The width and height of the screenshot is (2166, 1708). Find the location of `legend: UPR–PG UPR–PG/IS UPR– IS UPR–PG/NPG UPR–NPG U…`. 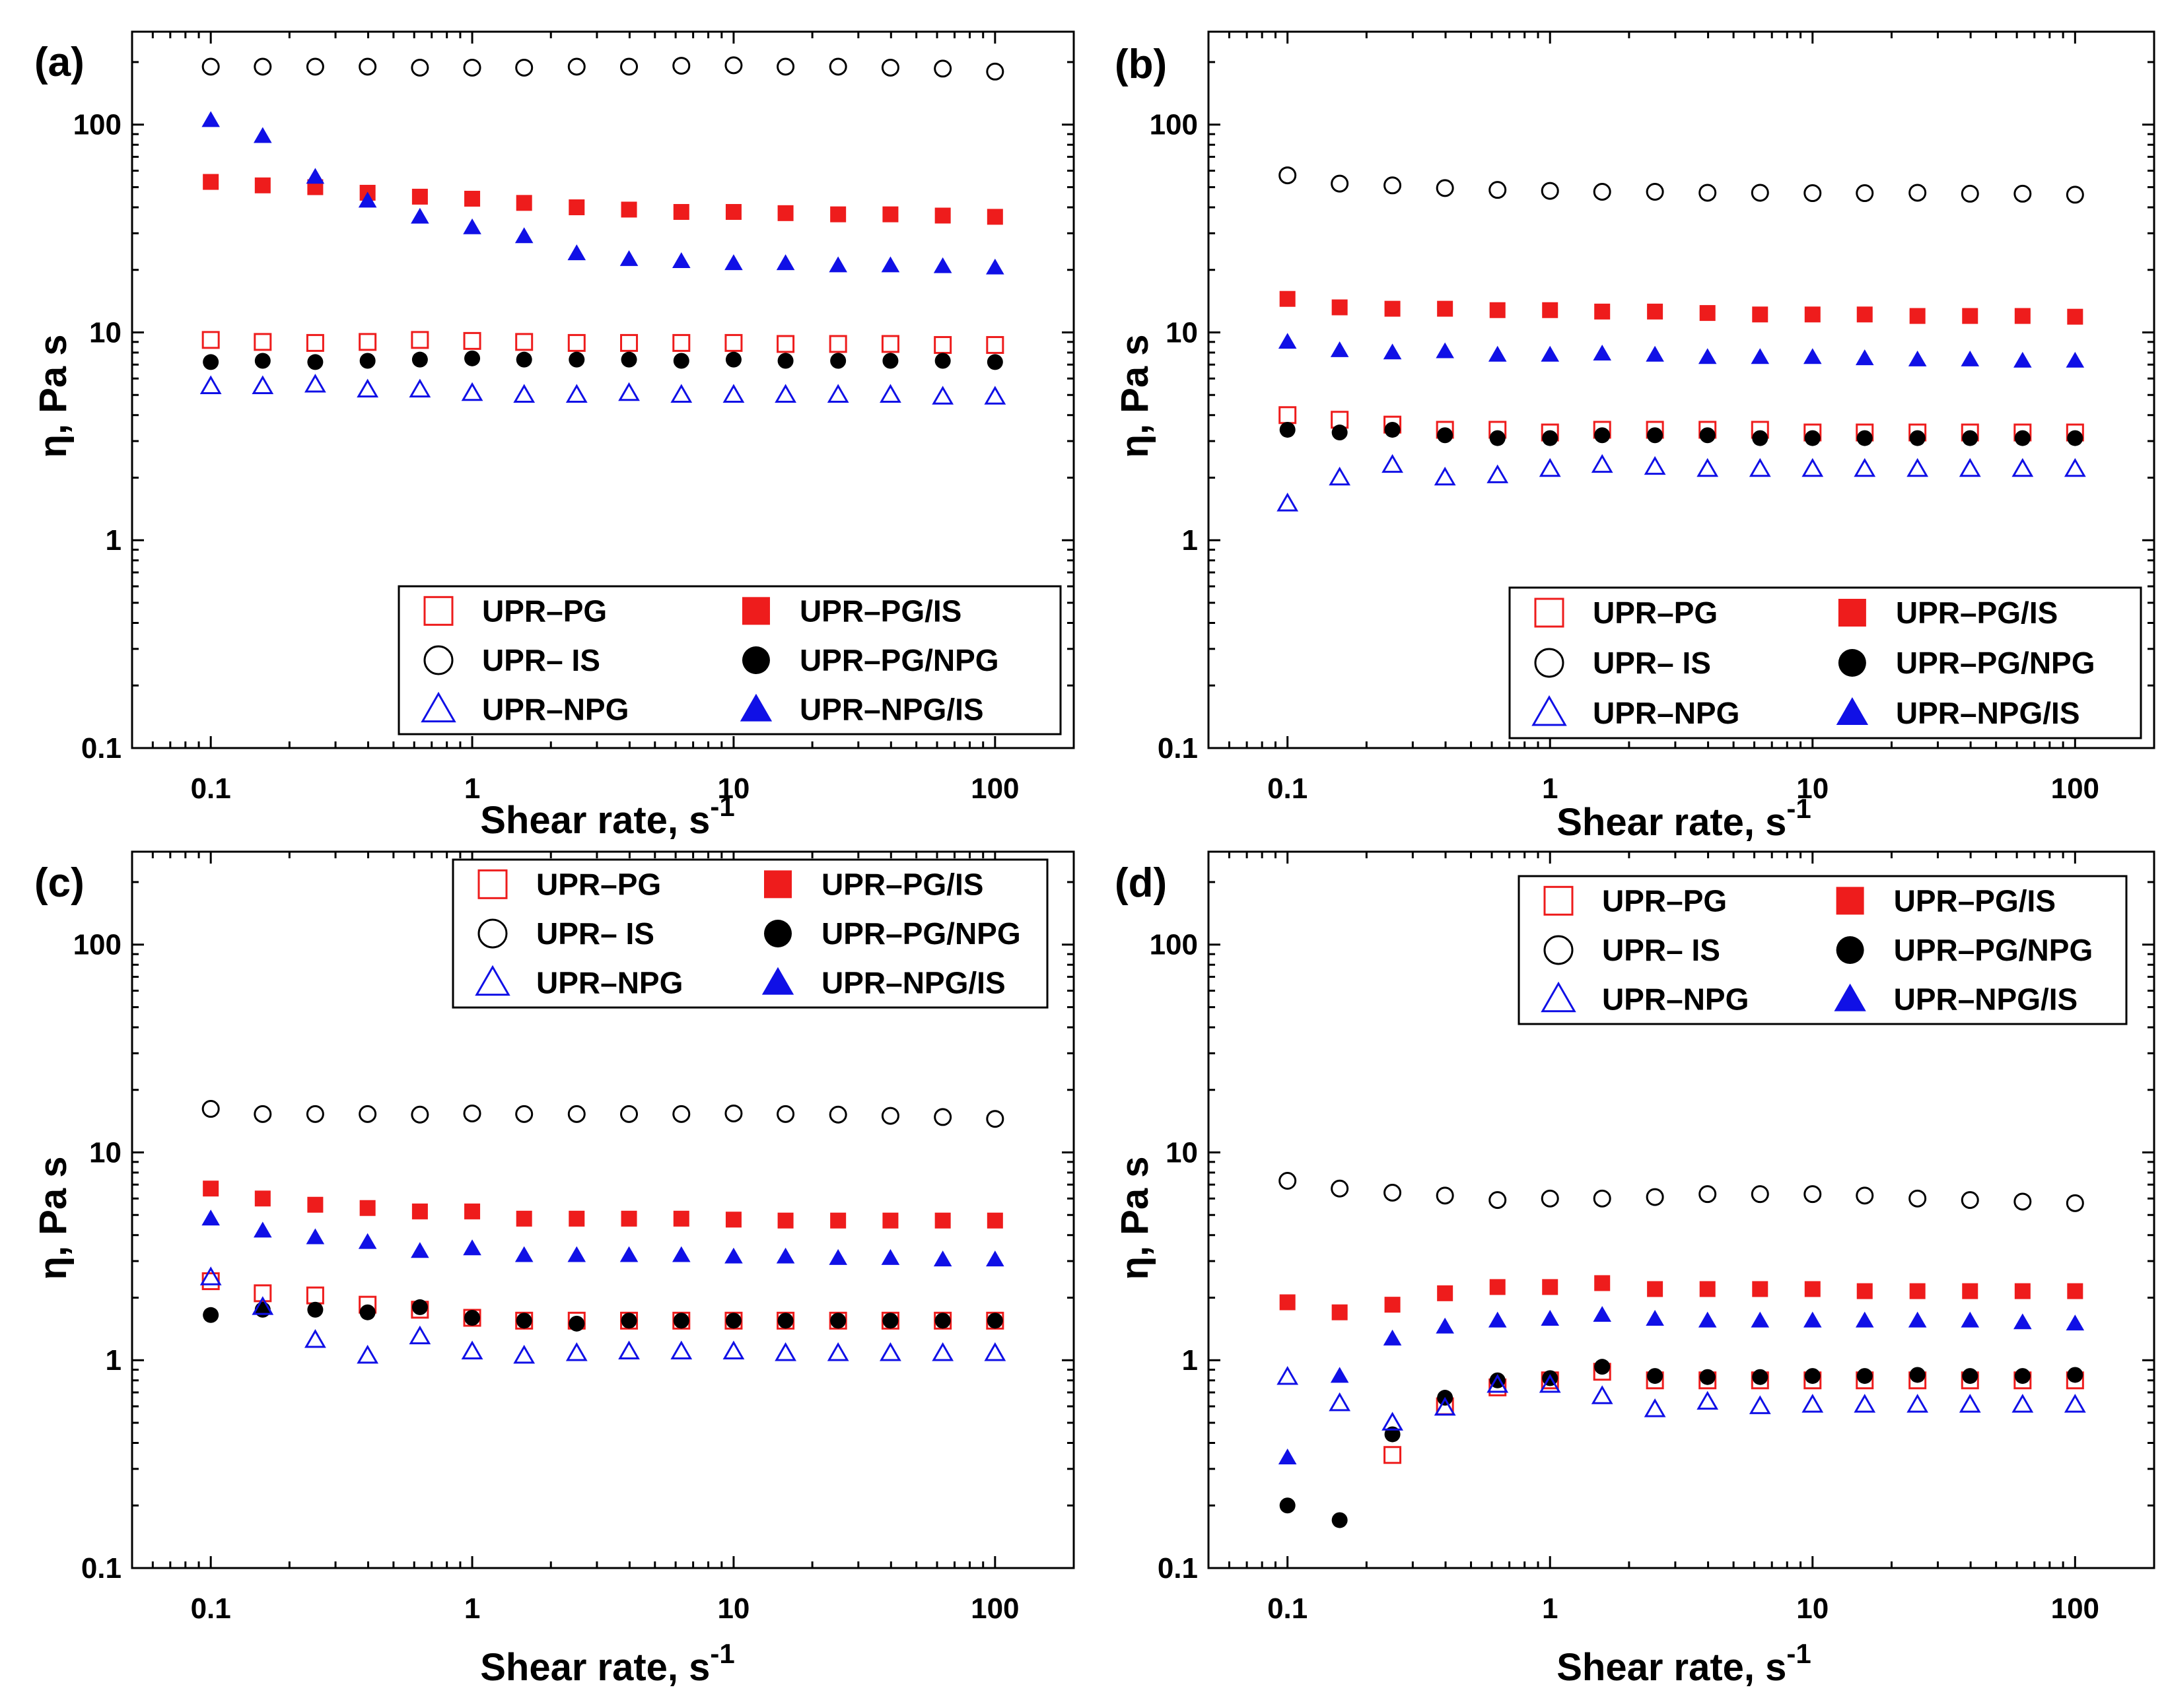

legend: UPR–PG UPR–PG/IS UPR– IS UPR–PG/NPG UPR–NPG U… is located at coordinates (730, 660).